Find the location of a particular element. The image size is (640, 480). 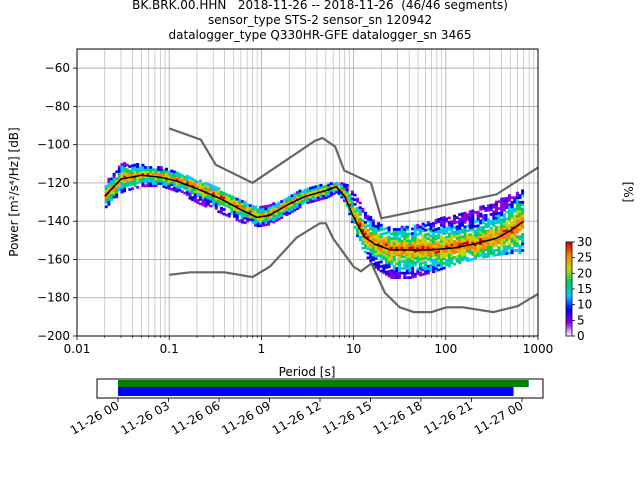

y-tick-label: −200 is located at coordinates (53, 336).